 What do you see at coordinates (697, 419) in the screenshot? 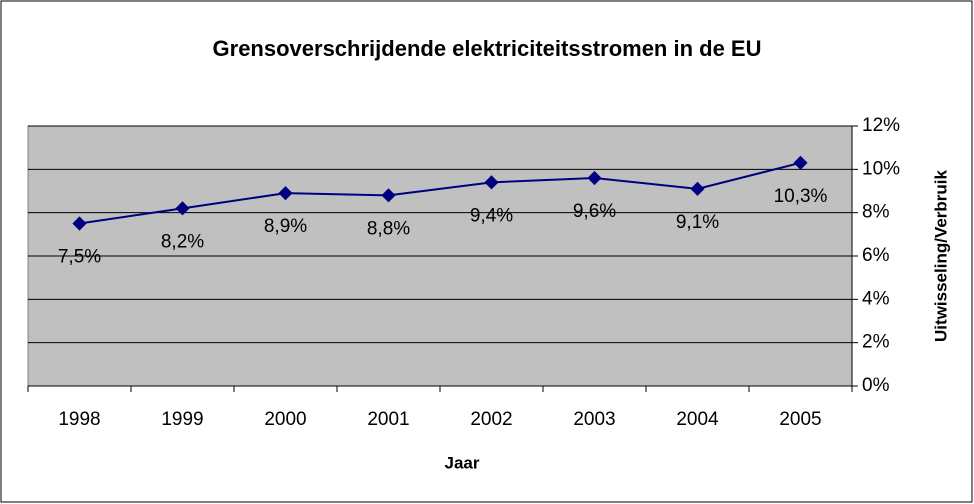
I see `x-tick-label: 2004` at bounding box center [697, 419].